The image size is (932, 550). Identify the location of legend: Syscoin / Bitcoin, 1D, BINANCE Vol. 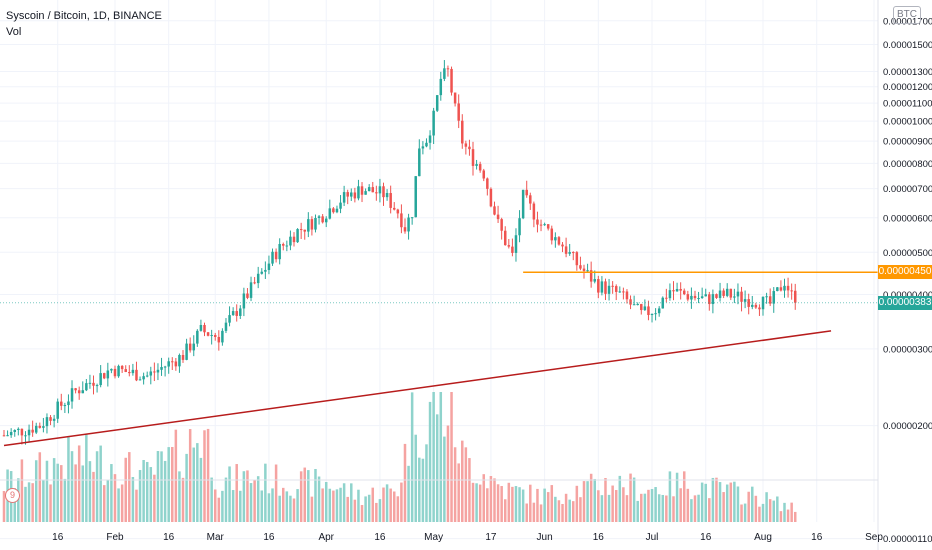
(84, 24).